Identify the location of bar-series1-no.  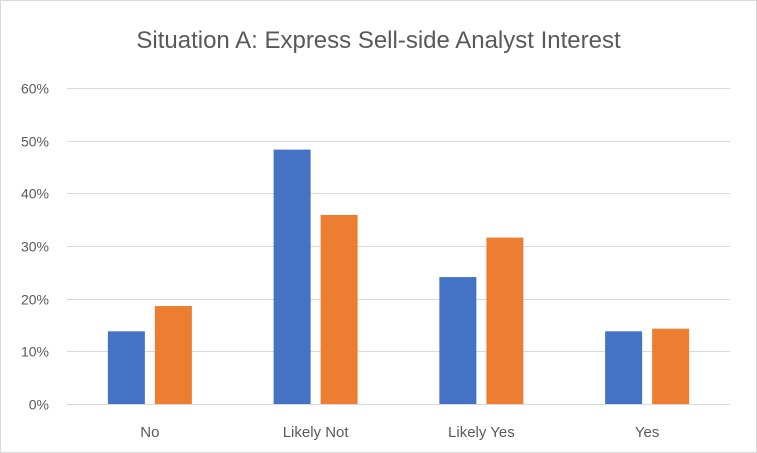
(126, 367).